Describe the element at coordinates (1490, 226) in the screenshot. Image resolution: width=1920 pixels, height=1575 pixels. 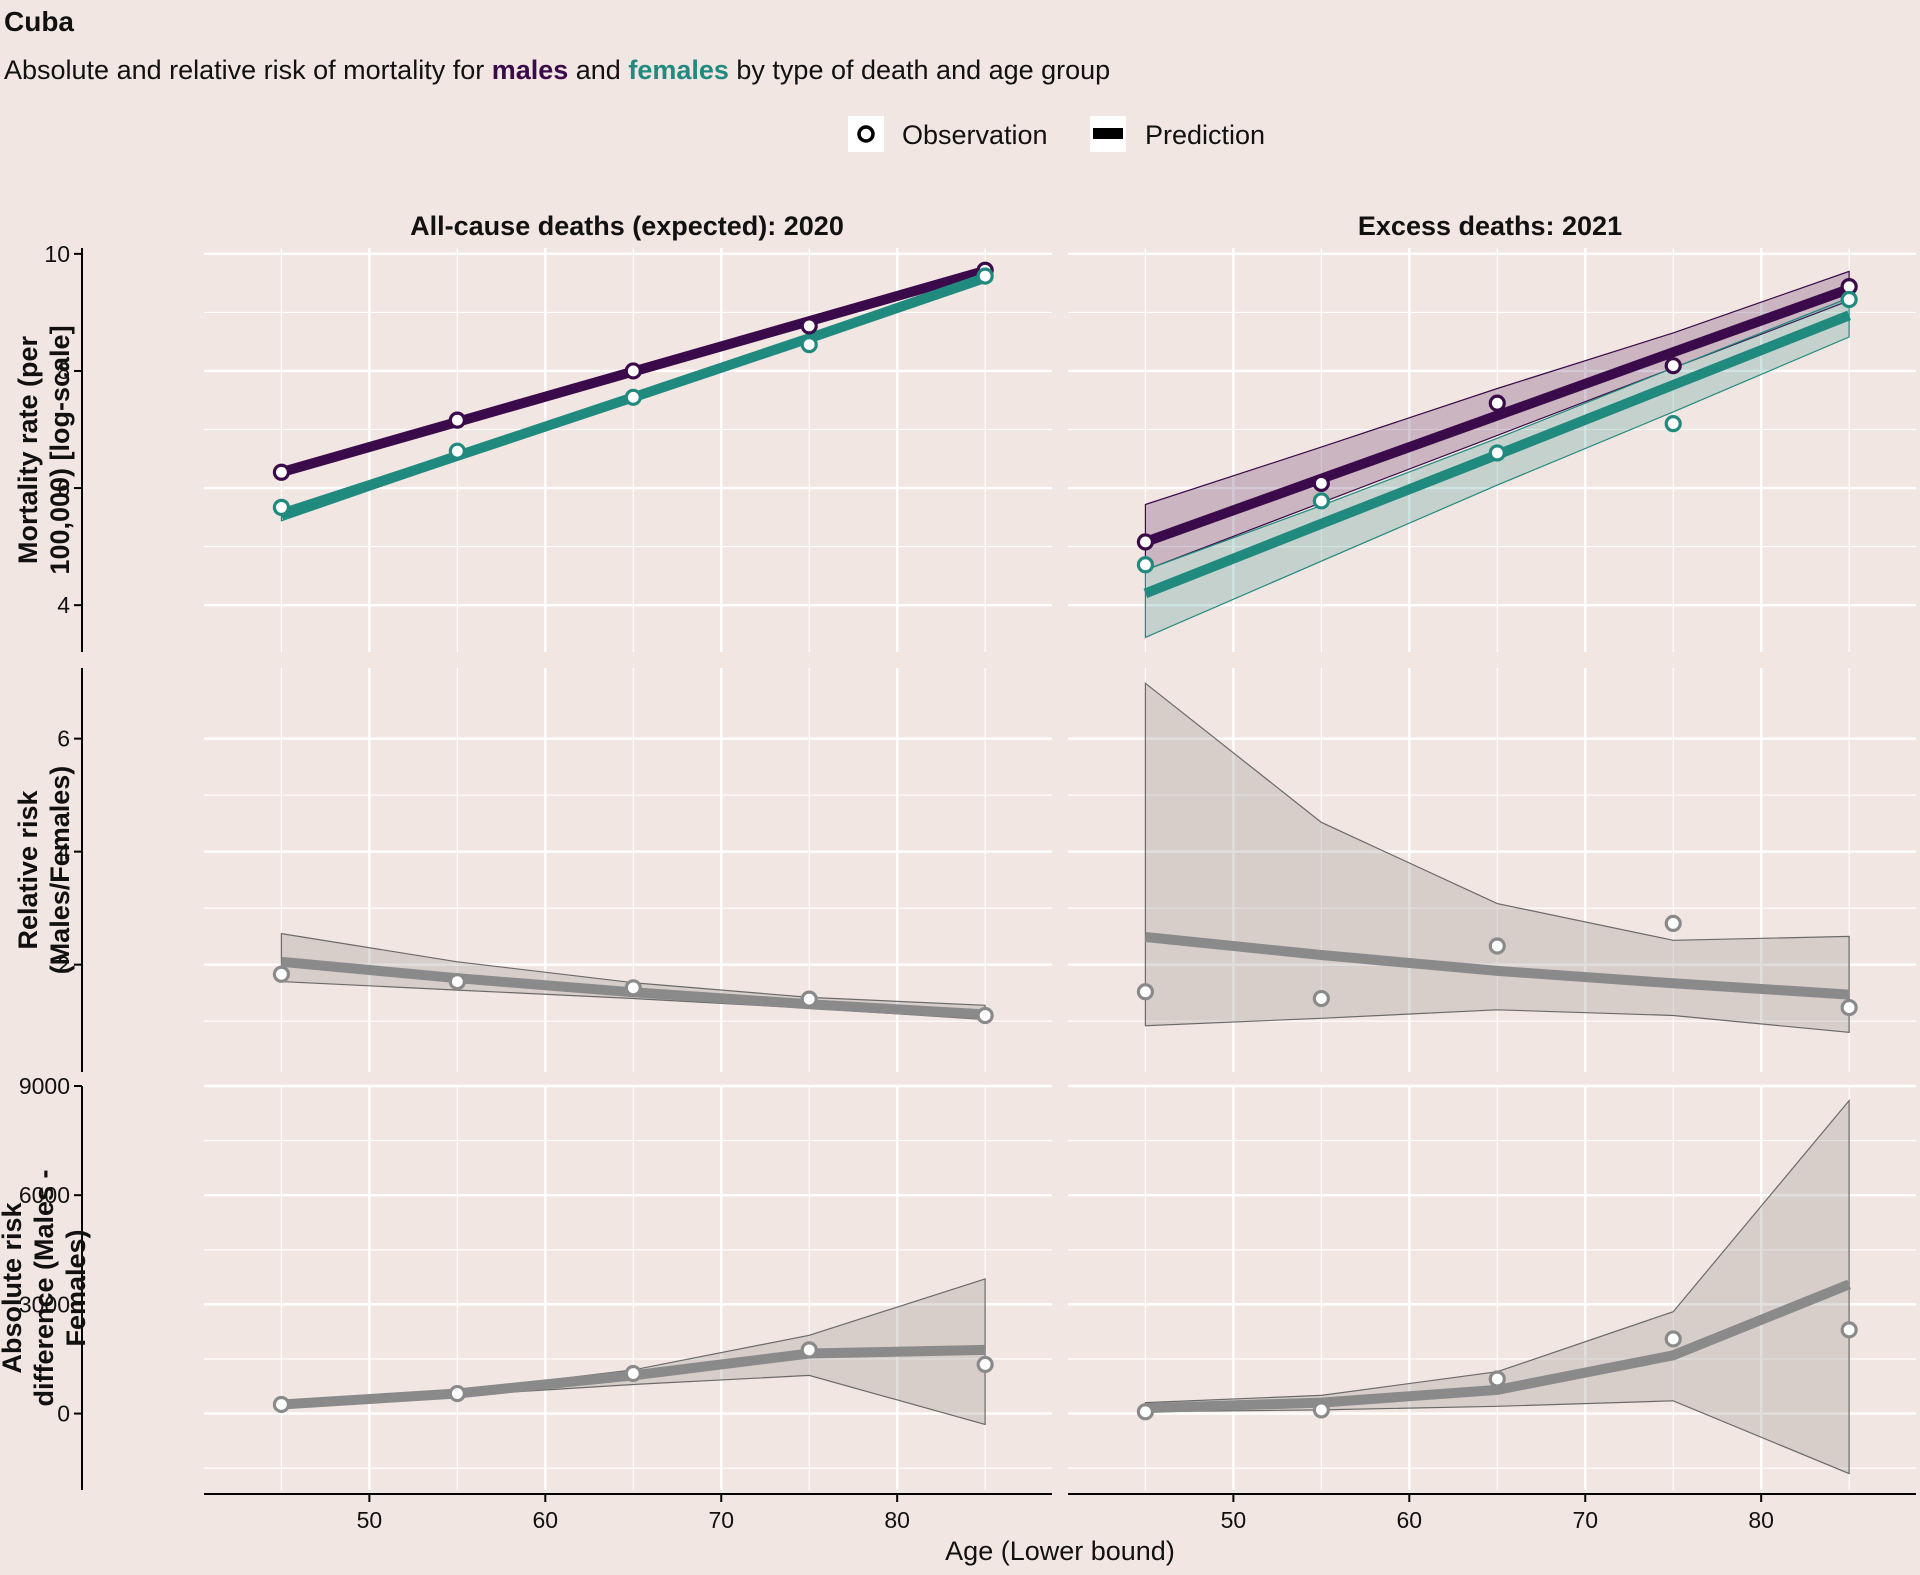
I see `strip-label-col-2: Excess deaths: 2021` at that location.